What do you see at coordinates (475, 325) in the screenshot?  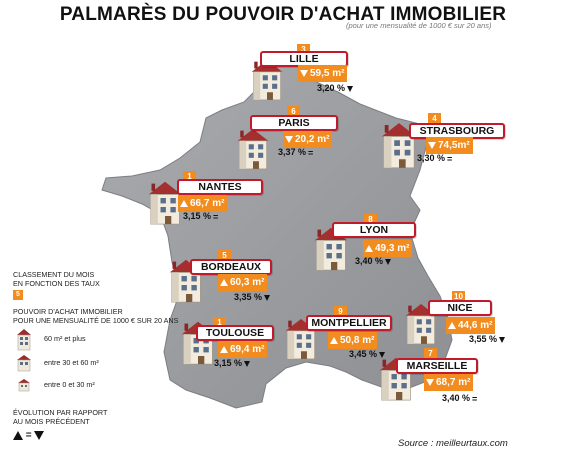 I see `surface-value-text: 44,6 m²` at bounding box center [475, 325].